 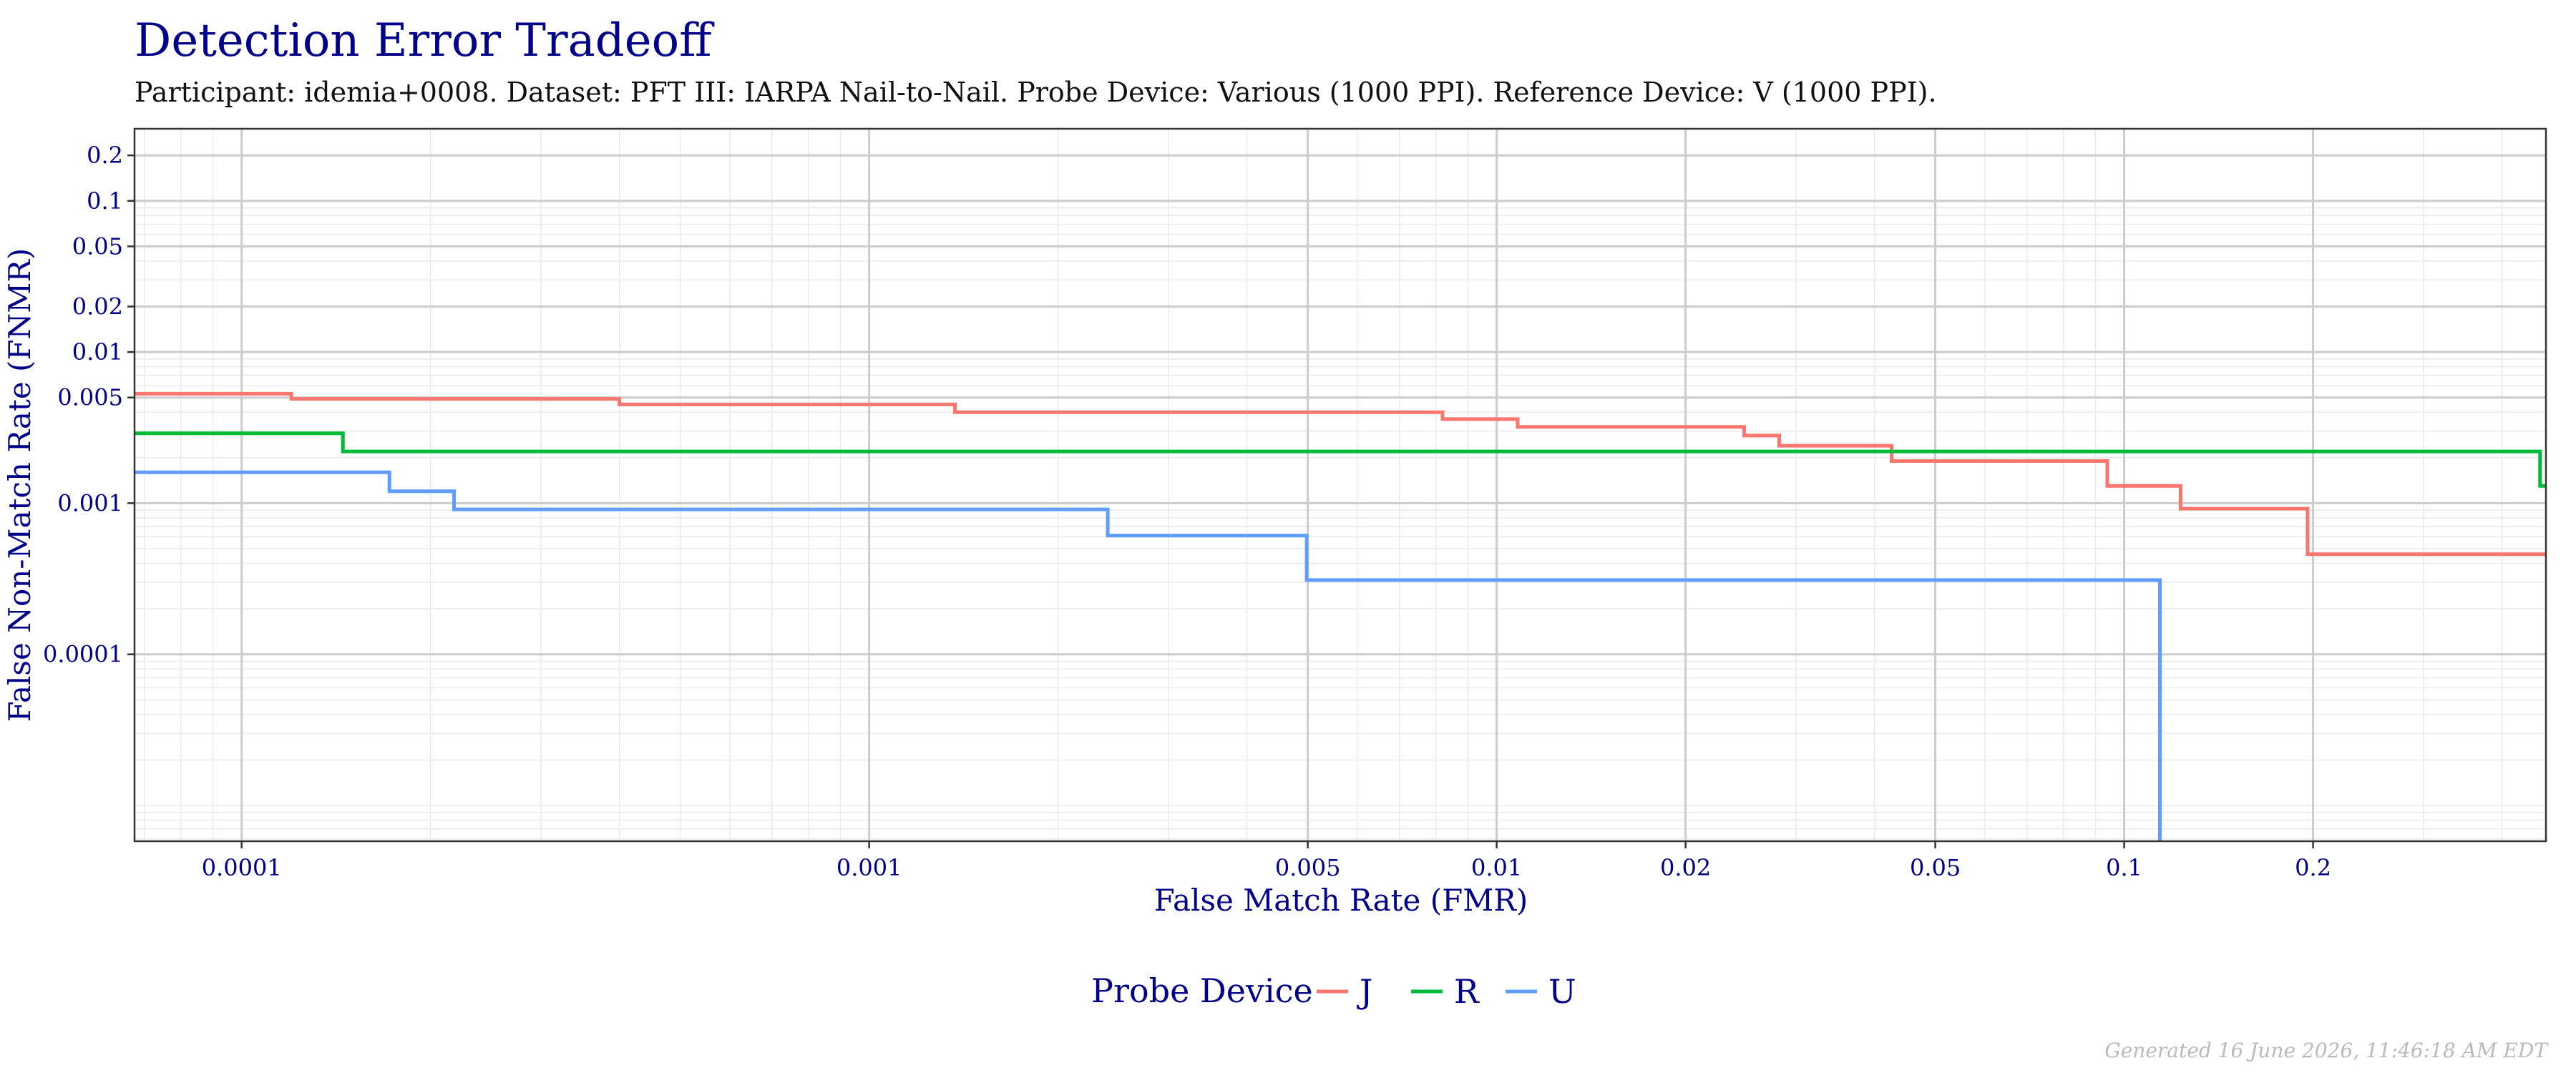 I want to click on legend-label-J: J, so click(x=1364, y=991).